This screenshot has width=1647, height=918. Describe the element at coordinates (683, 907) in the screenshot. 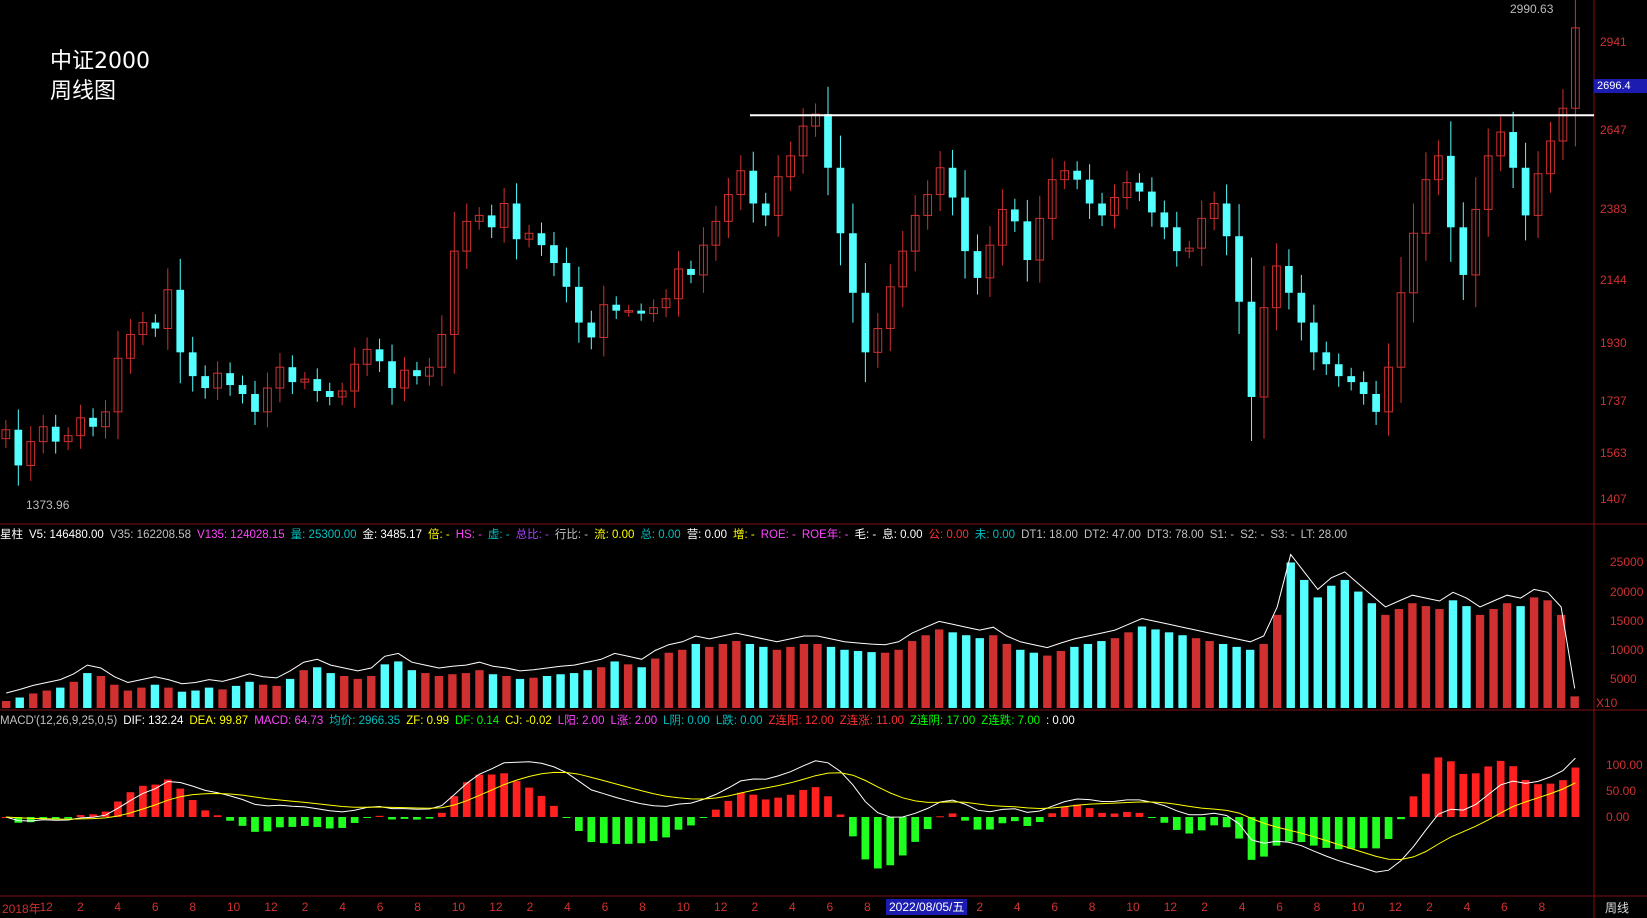

I see `time-tick-label: 10` at that location.